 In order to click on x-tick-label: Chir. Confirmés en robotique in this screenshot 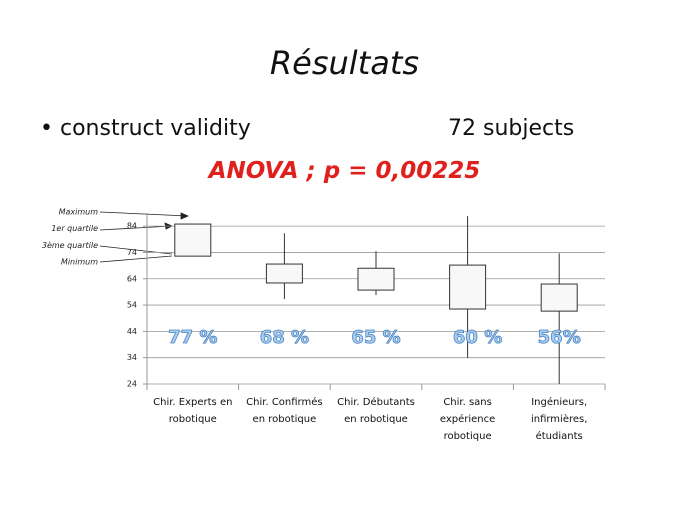, I will do `click(284, 411)`.